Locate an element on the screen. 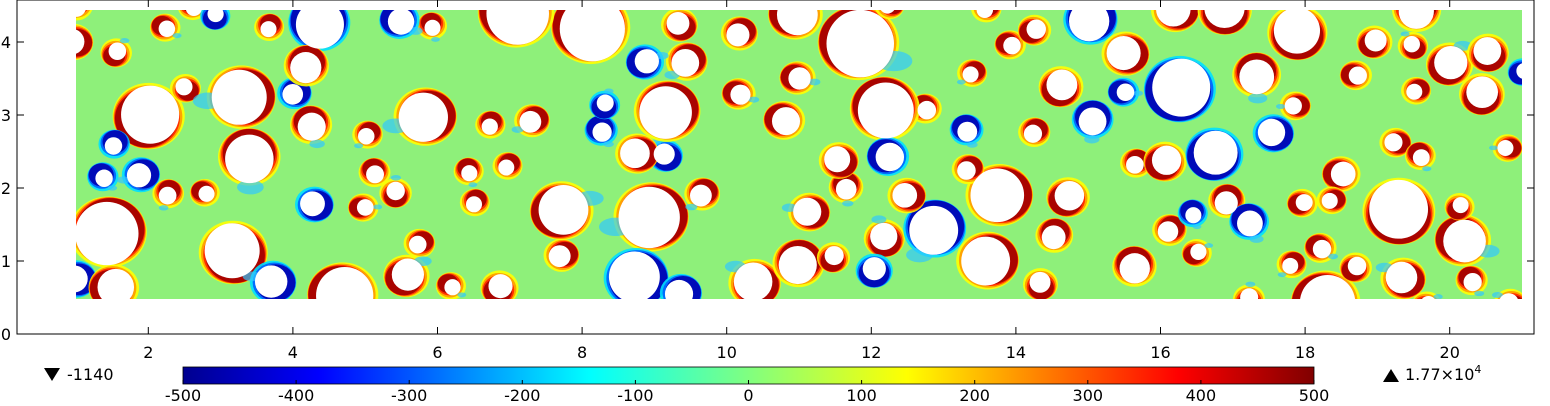 The image size is (1550, 406). colorbar-tick-label: 0 is located at coordinates (748, 395).